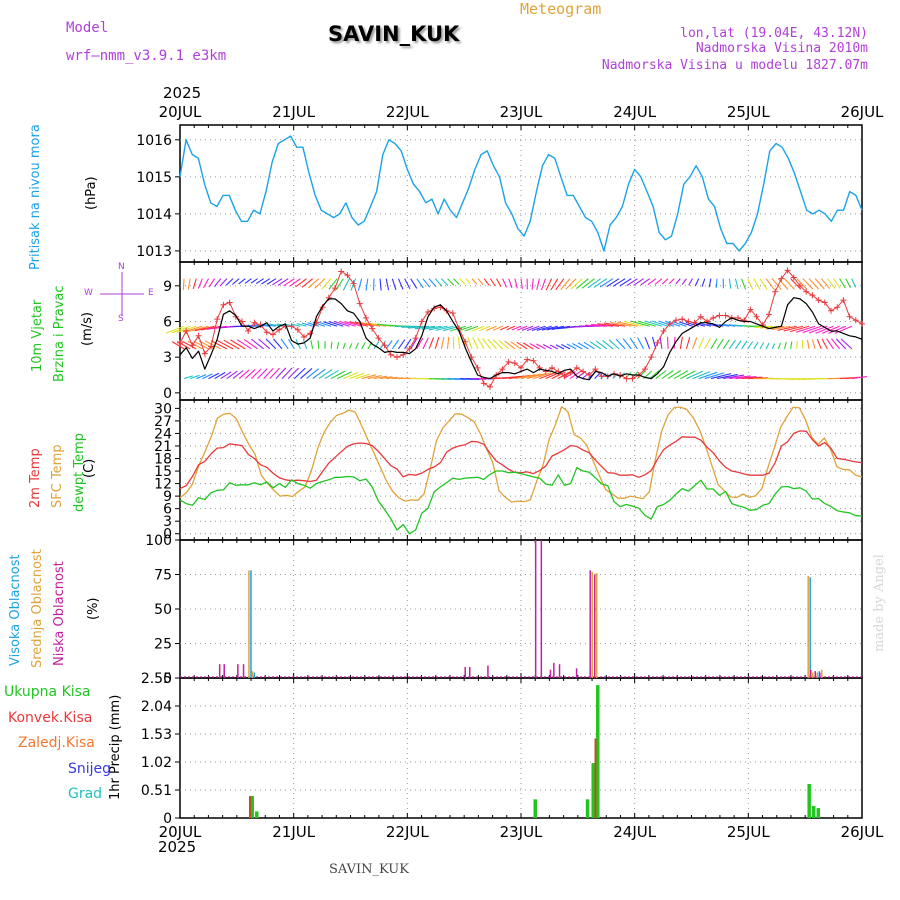 The height and width of the screenshot is (900, 900). Describe the element at coordinates (734, 65) in the screenshot. I see `model-elevation: Nadmorska Visina u modelu 1827.07m` at that location.